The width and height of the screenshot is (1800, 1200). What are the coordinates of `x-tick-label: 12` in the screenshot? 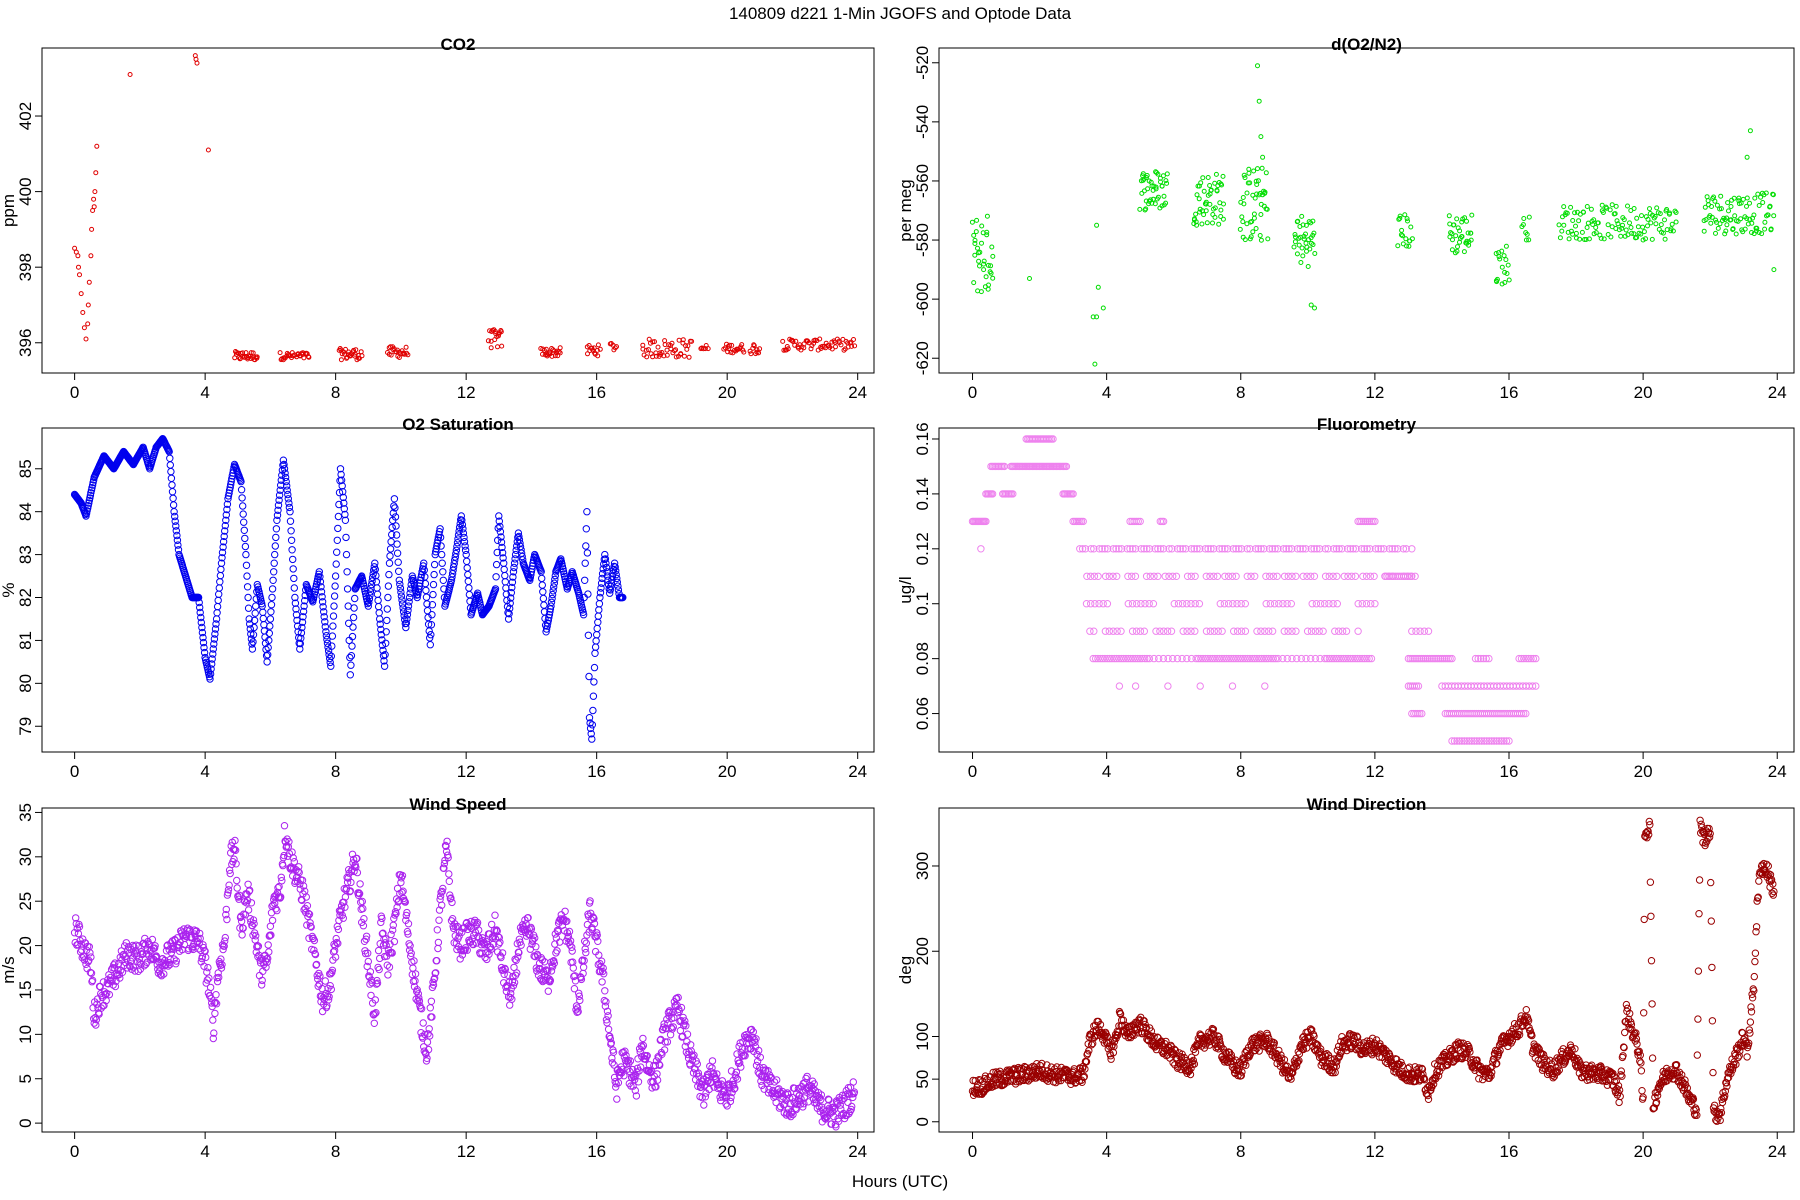 It's located at (466, 392).